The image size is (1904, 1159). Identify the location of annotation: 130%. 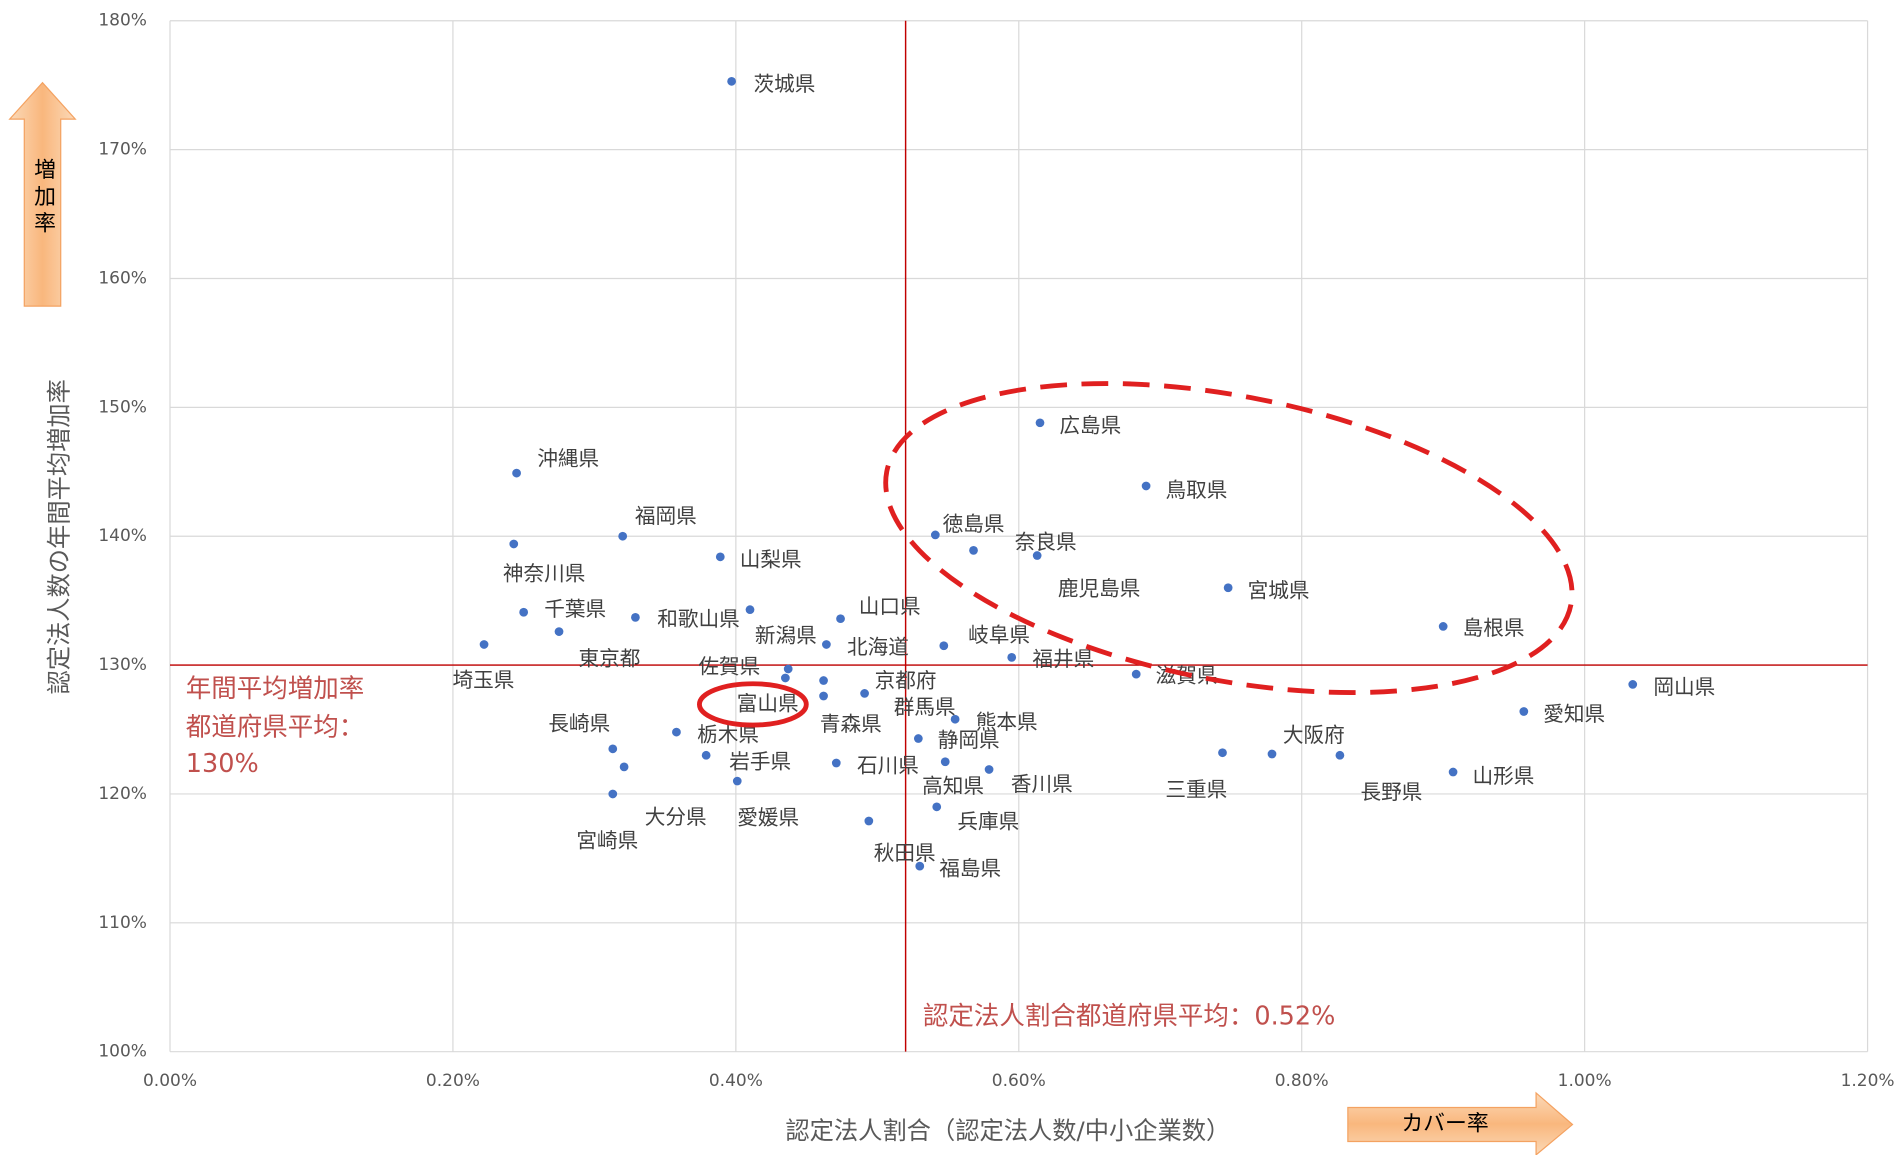
(222, 764).